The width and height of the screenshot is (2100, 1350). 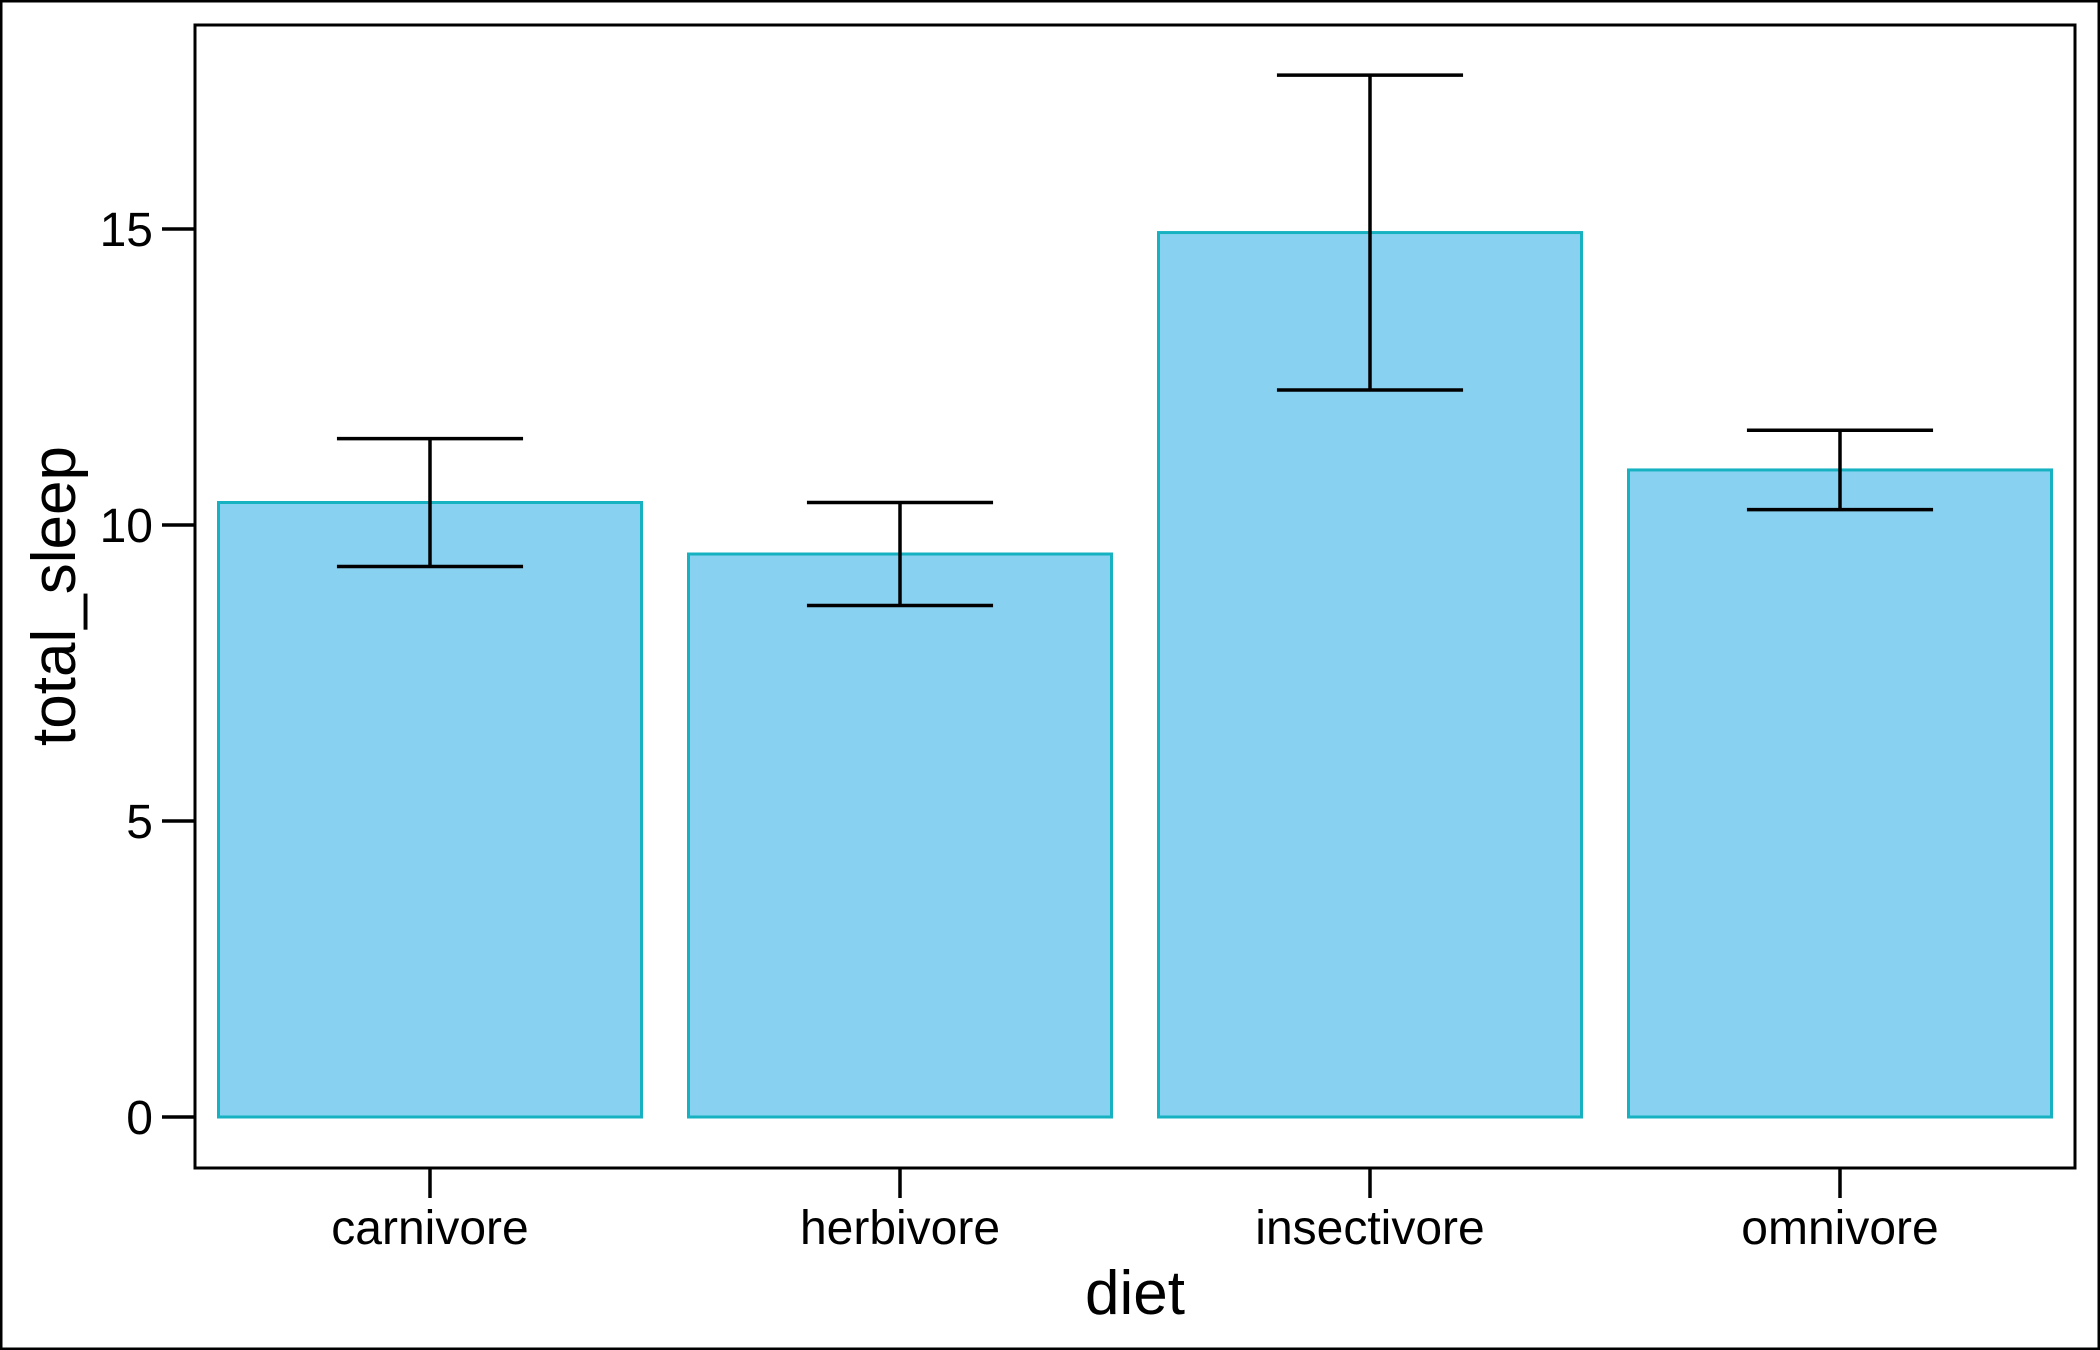 I want to click on y-axis-title: total_sleep, so click(x=54, y=596).